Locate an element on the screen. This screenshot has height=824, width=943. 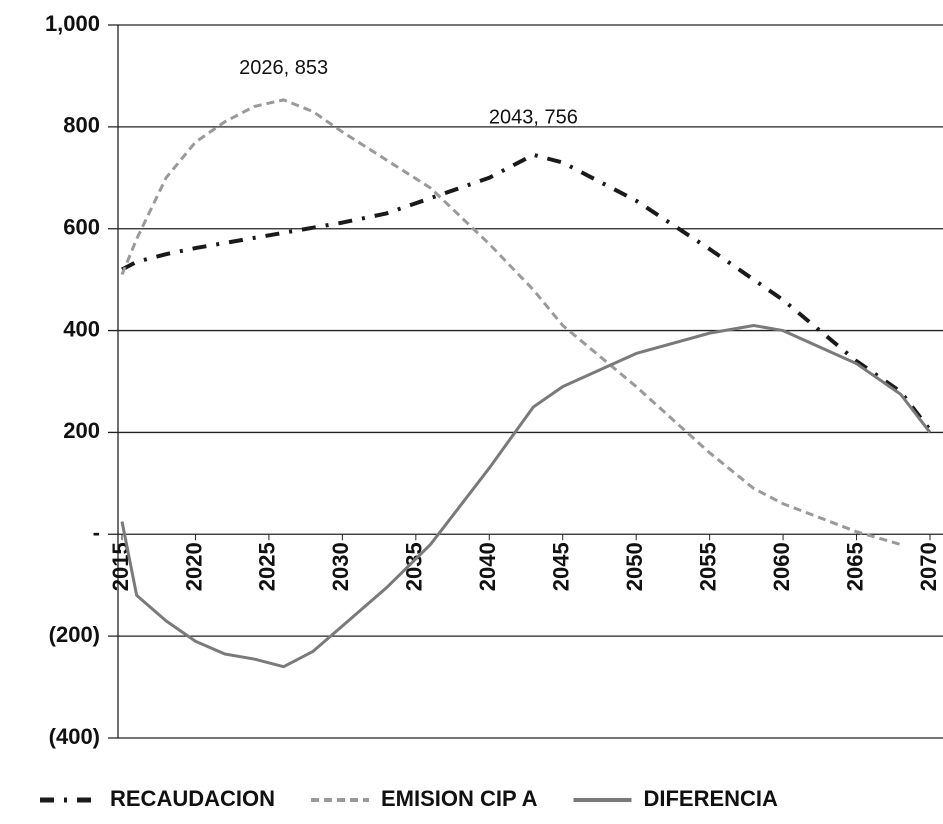
y-tick-label: 400 is located at coordinates (81, 328).